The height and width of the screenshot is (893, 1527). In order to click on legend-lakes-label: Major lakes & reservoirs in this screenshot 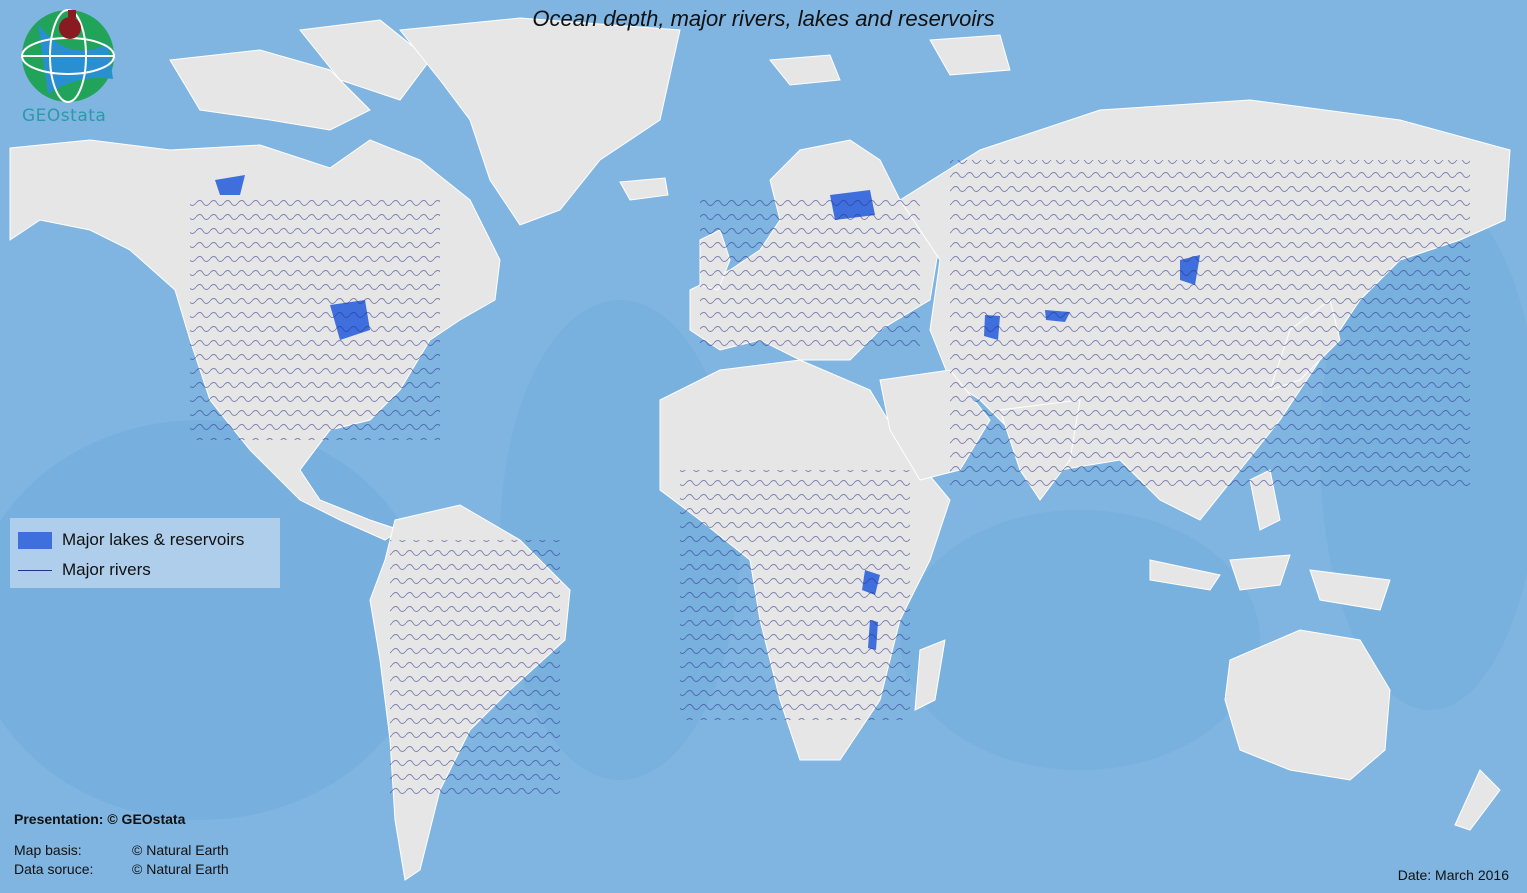, I will do `click(153, 539)`.